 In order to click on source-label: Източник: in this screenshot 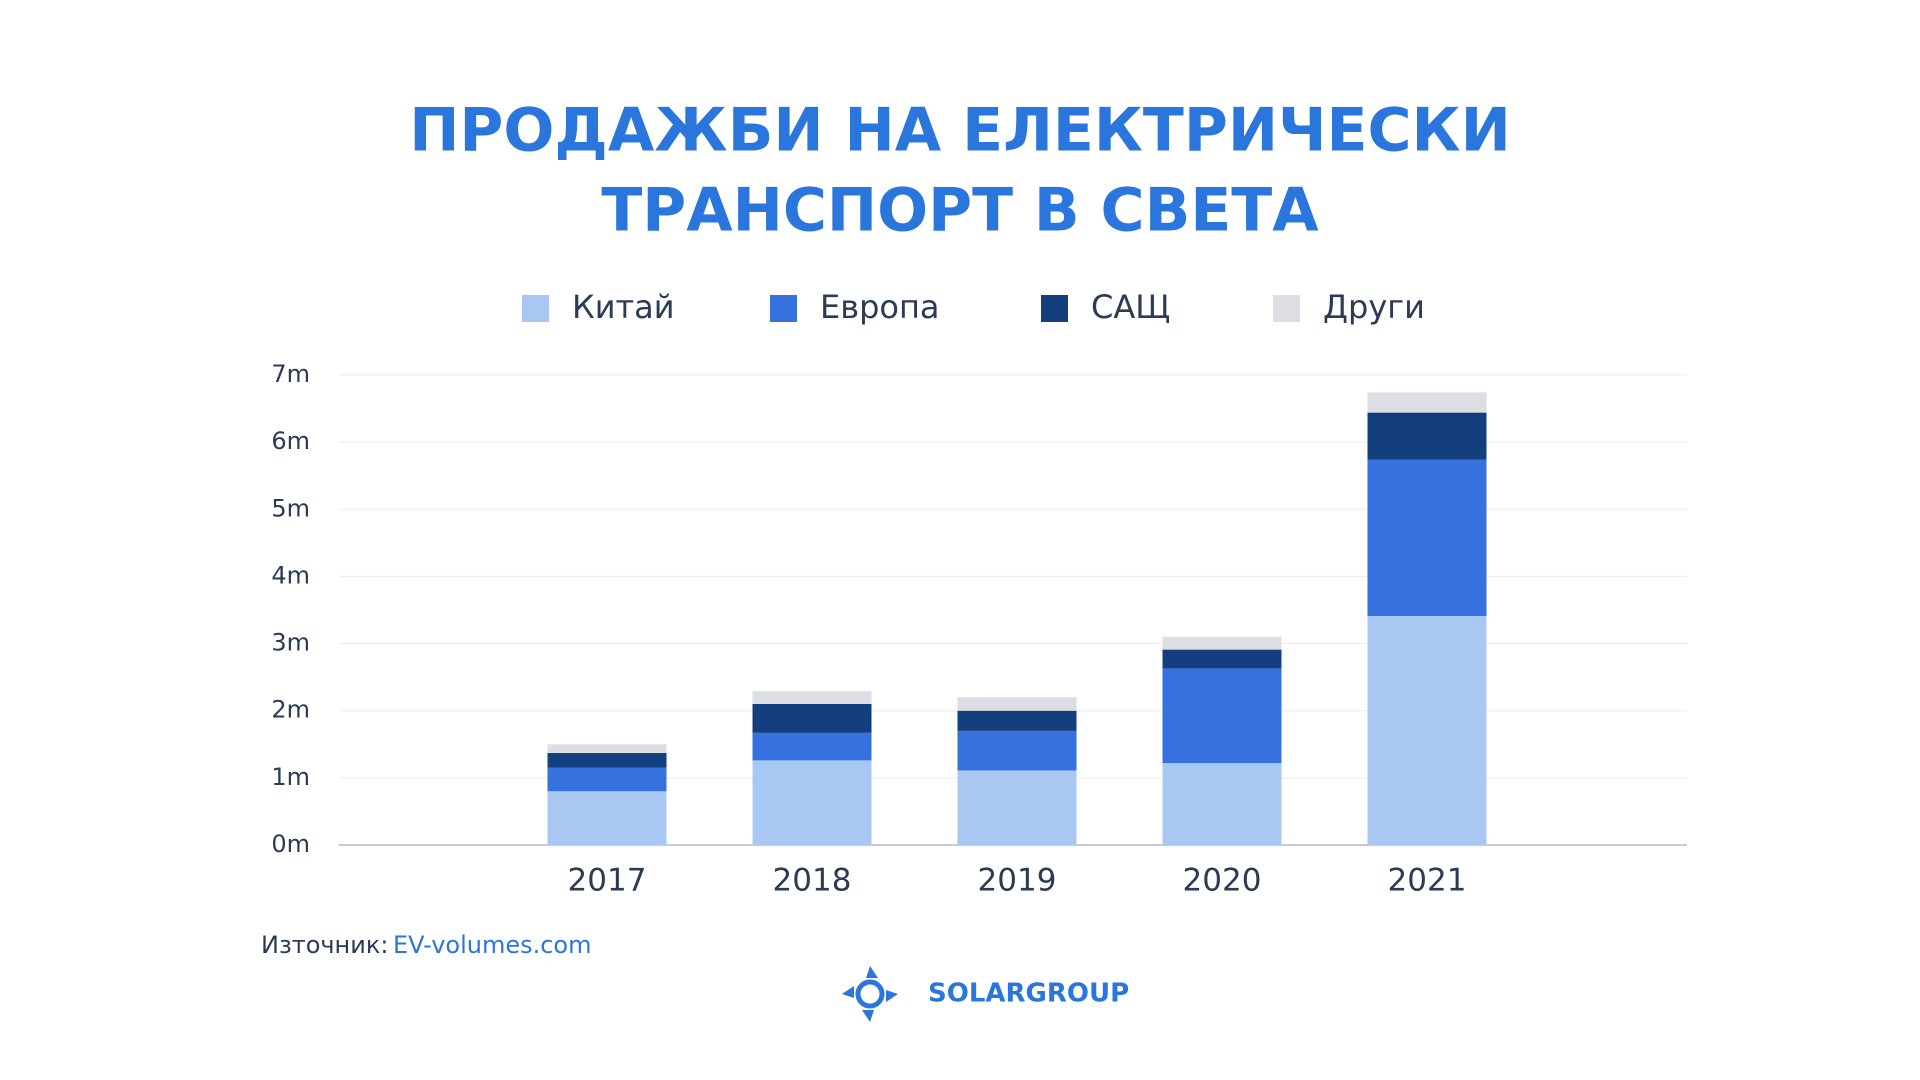, I will do `click(324, 945)`.